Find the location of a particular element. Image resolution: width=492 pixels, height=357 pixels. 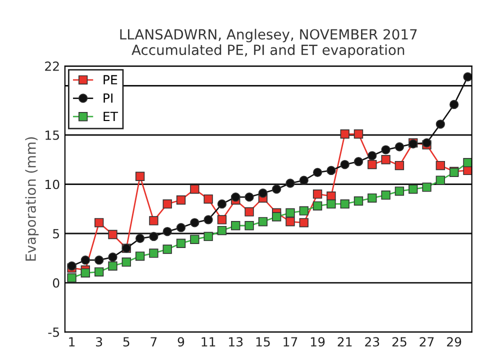

x-tick-label: 1 is located at coordinates (72, 341).